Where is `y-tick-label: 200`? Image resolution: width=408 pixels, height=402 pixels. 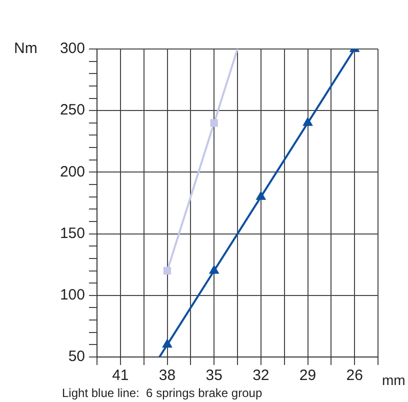 y-tick-label: 200 is located at coordinates (72, 171).